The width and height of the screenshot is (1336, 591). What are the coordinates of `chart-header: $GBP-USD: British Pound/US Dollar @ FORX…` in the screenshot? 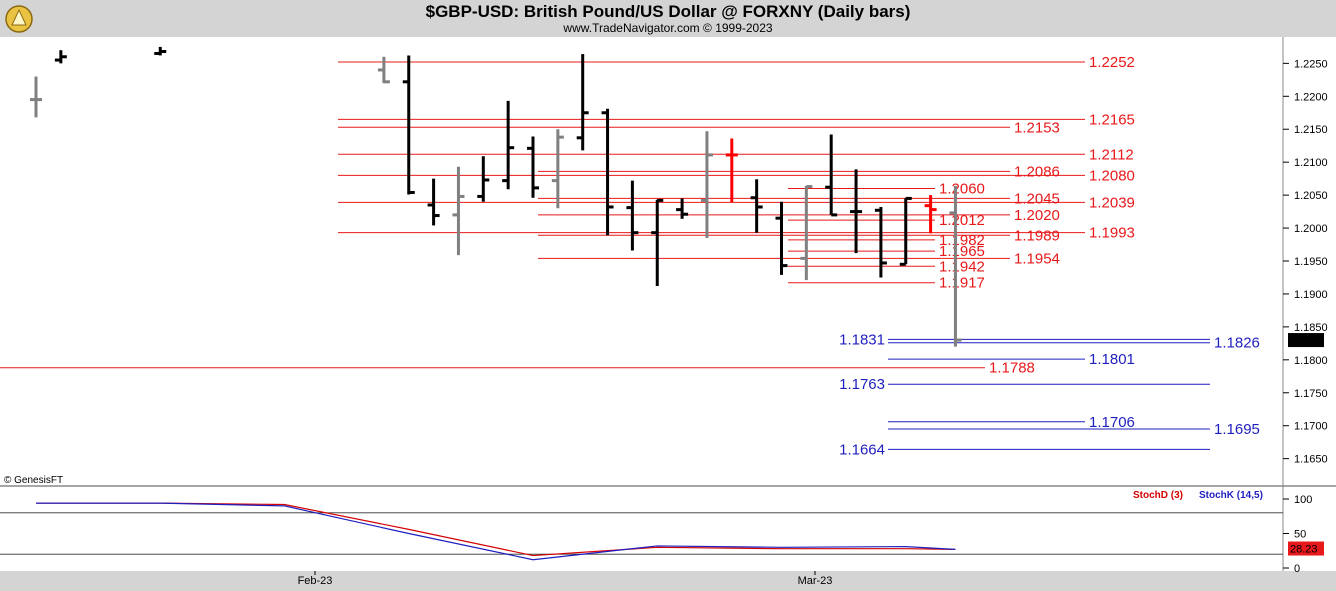 It's located at (668, 18).